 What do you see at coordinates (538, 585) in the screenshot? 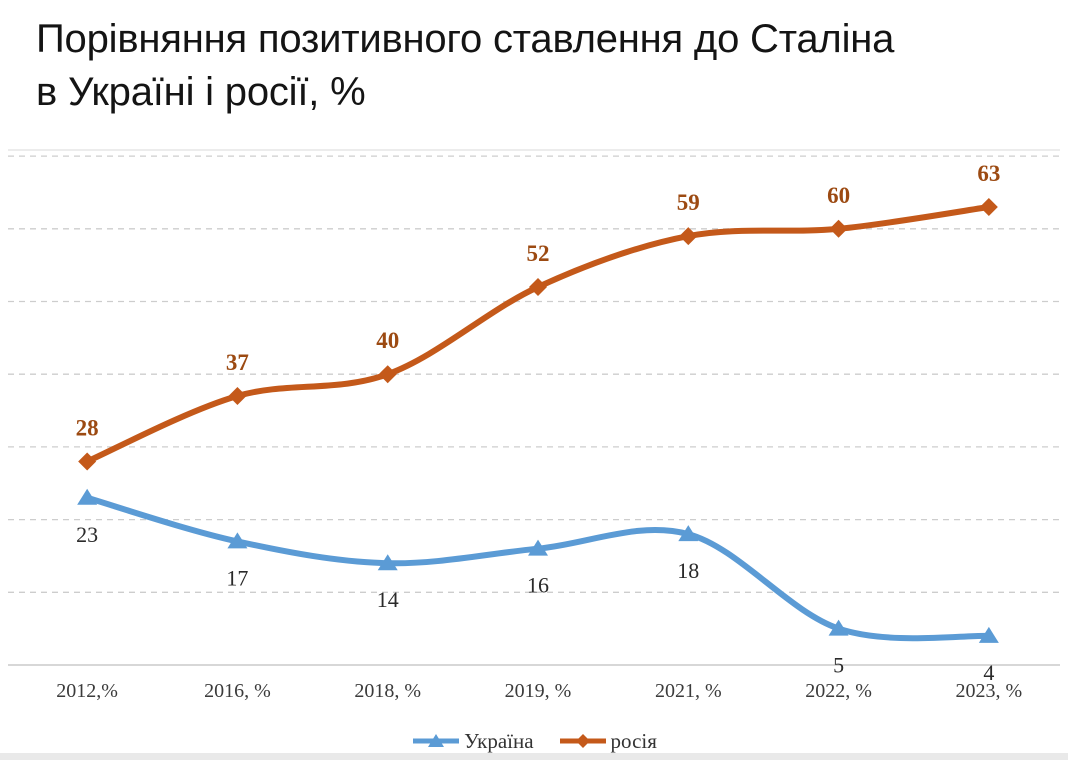
I see `ukraine-data-label: 16` at bounding box center [538, 585].